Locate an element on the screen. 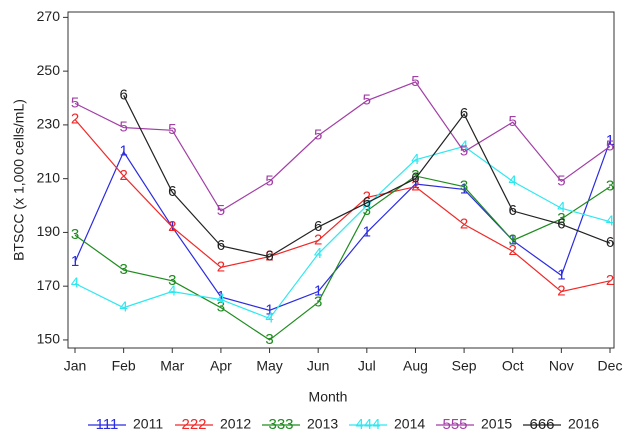 The width and height of the screenshot is (626, 437). legend-symbol: 333 is located at coordinates (280, 424).